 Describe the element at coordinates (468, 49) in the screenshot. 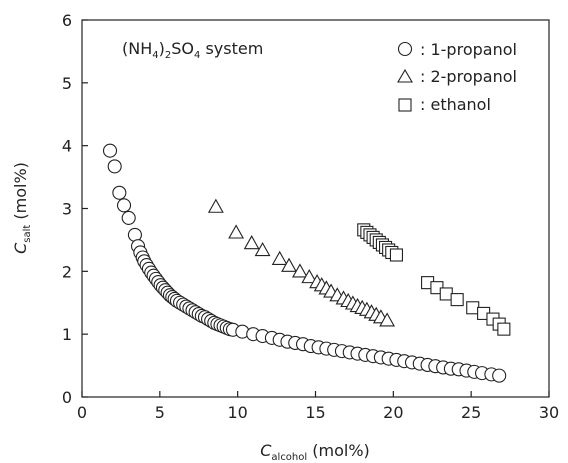

I see `legend-label-1-propanol: : 1-propanol` at that location.